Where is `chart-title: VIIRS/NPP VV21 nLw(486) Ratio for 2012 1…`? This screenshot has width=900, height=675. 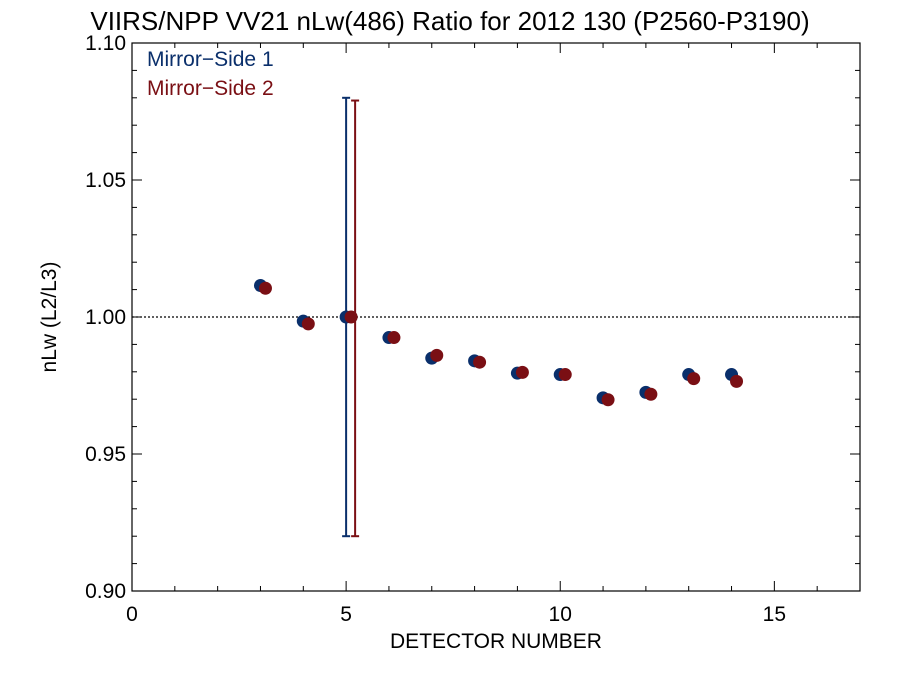
chart-title: VIIRS/NPP VV21 nLw(486) Ratio for 2012 1… is located at coordinates (449, 21).